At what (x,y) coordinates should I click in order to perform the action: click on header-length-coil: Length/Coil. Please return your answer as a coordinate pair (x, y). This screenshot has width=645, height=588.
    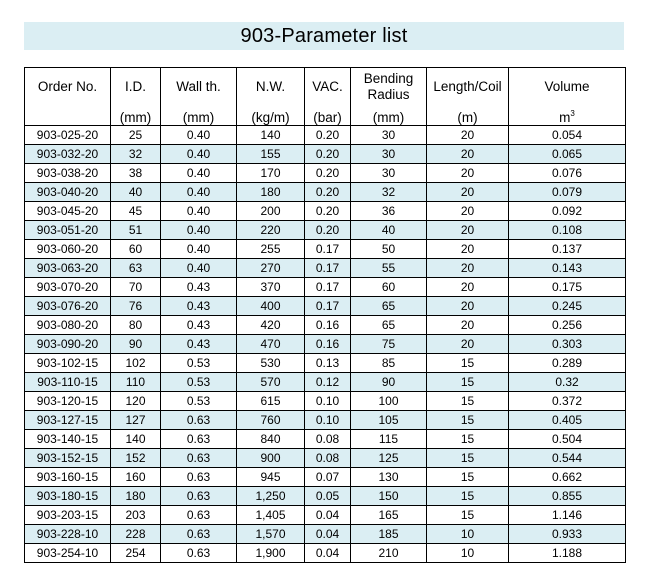
    Looking at the image, I should click on (467, 86).